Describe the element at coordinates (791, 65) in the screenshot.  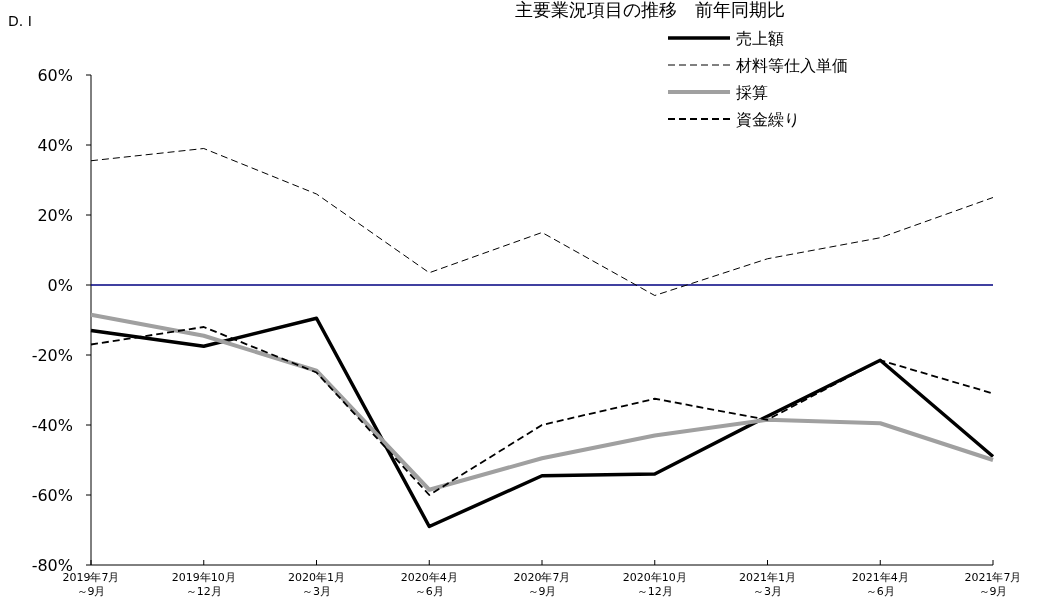
I see `legend-label: 材料等仕入単価` at that location.